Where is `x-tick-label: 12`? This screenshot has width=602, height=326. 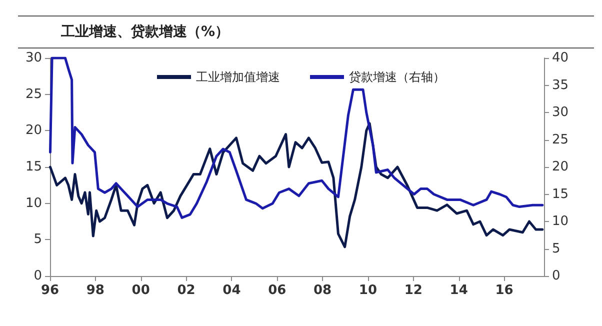 x-tick-label: 12 is located at coordinates (413, 290).